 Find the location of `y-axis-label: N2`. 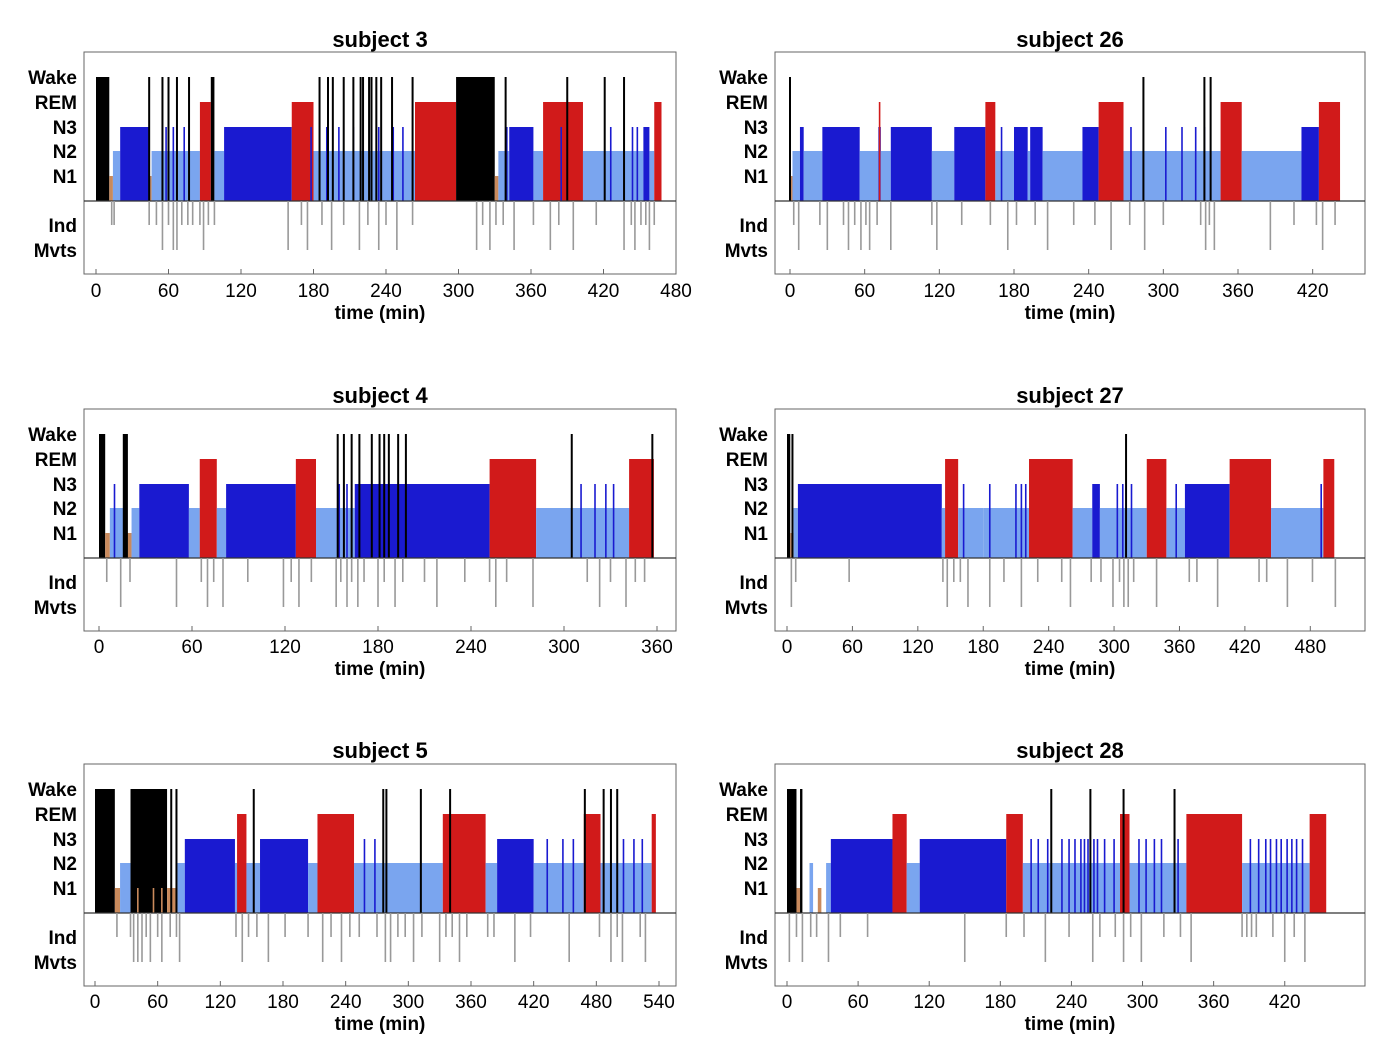

y-axis-label: N2 is located at coordinates (65, 864).